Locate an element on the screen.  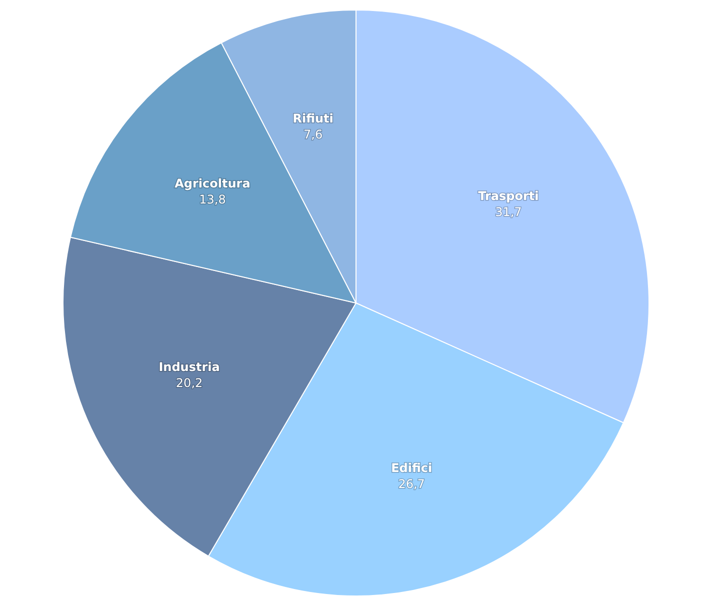
slice-label: Trasporti is located at coordinates (508, 196).